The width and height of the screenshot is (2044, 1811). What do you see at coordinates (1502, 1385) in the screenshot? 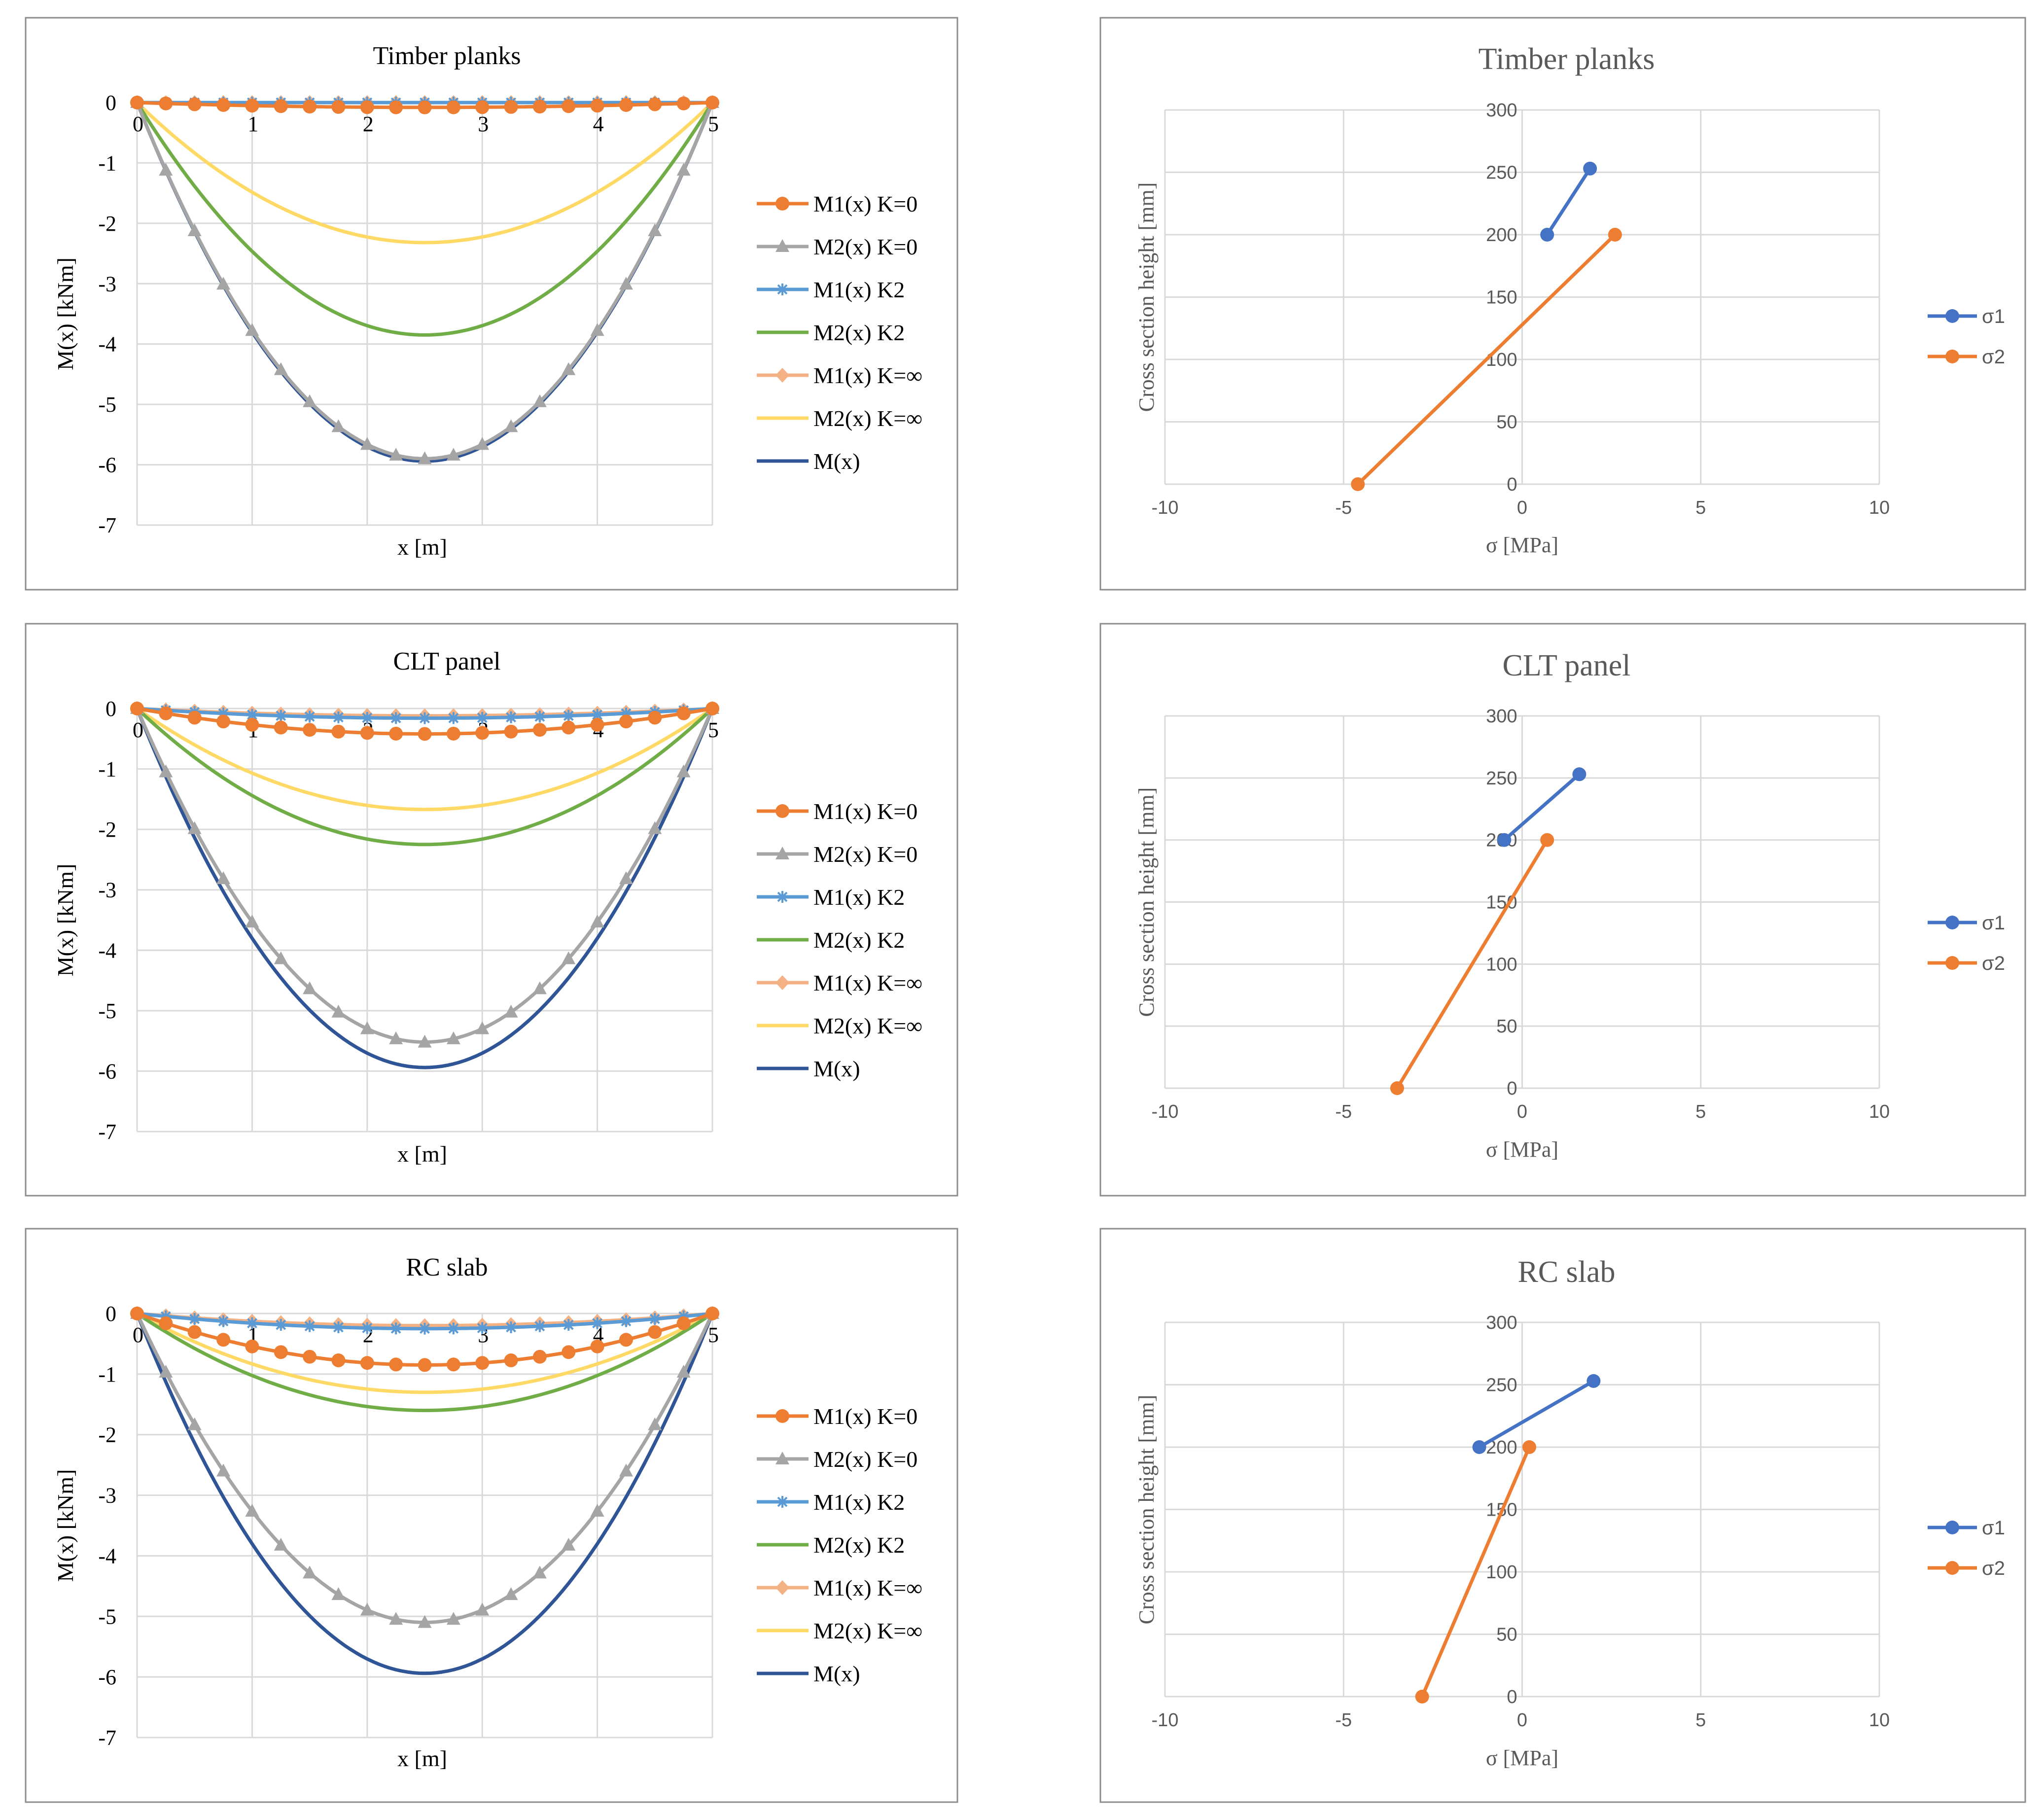
I see `y-tick-label: 250` at bounding box center [1502, 1385].